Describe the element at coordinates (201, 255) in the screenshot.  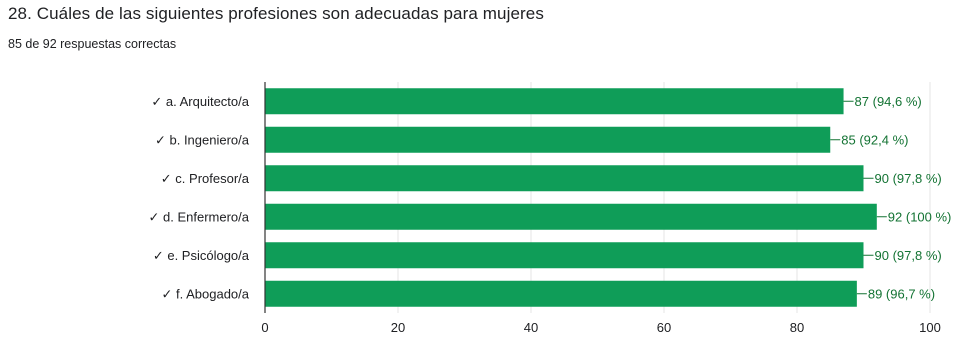
I see `category-label: ✓ e. Psicólogo/a` at that location.